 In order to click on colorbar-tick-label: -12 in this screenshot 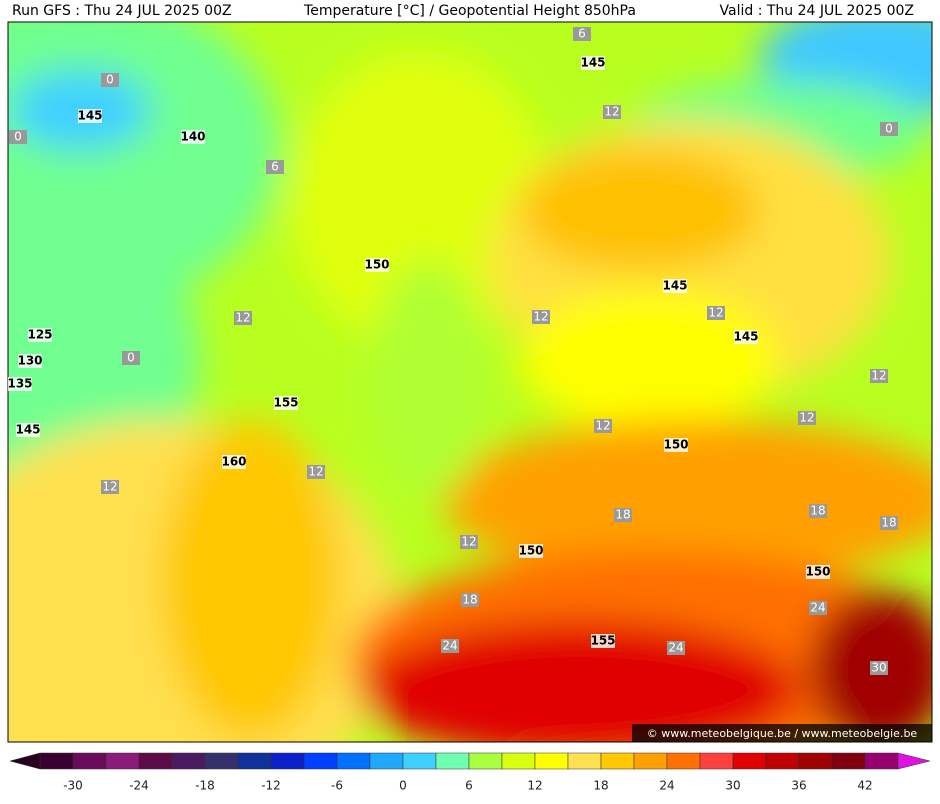, I will do `click(271, 786)`.